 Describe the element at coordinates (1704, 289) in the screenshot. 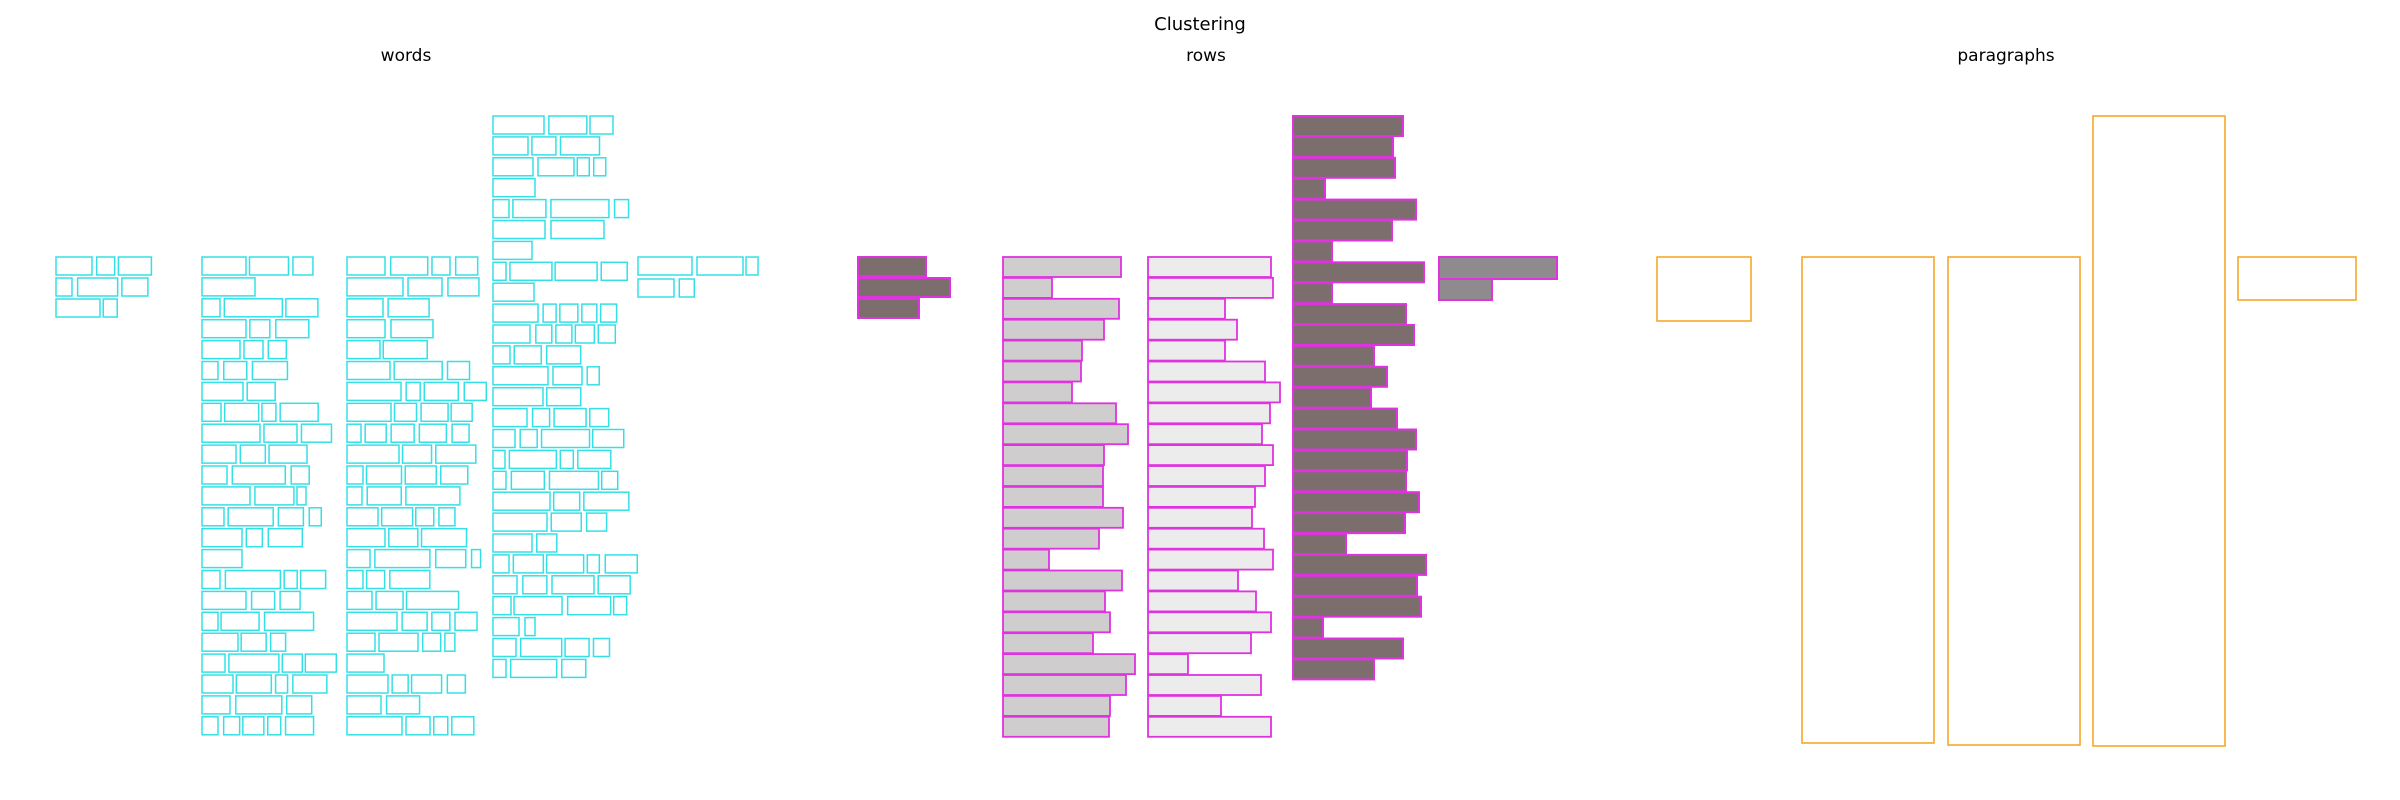

I see `paragraph-box` at that location.